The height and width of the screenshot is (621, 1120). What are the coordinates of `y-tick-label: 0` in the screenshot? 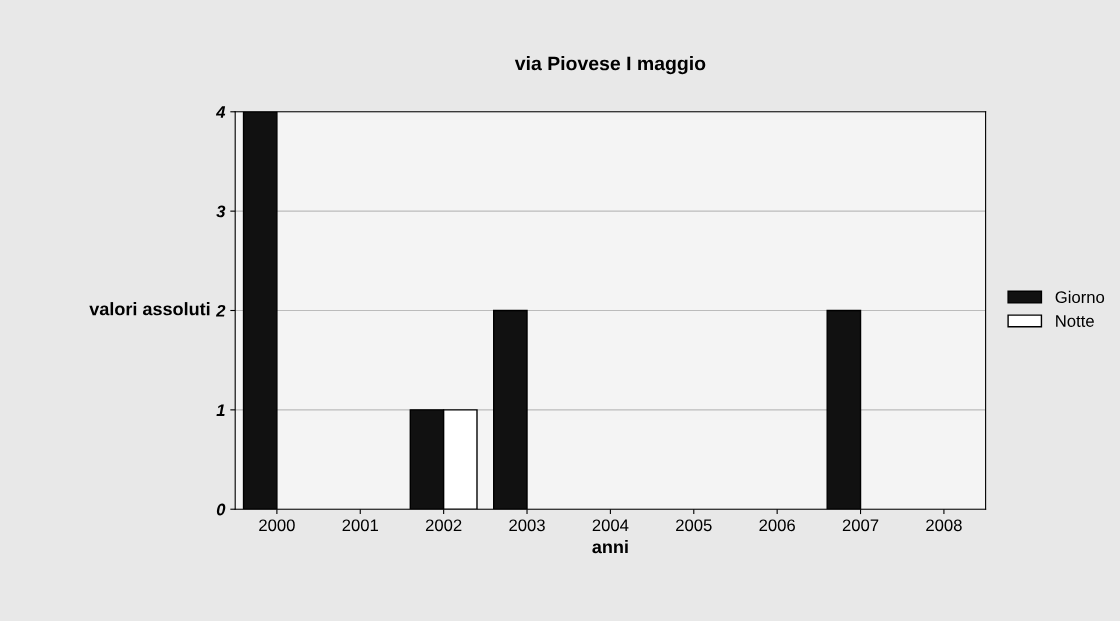 It's located at (221, 509).